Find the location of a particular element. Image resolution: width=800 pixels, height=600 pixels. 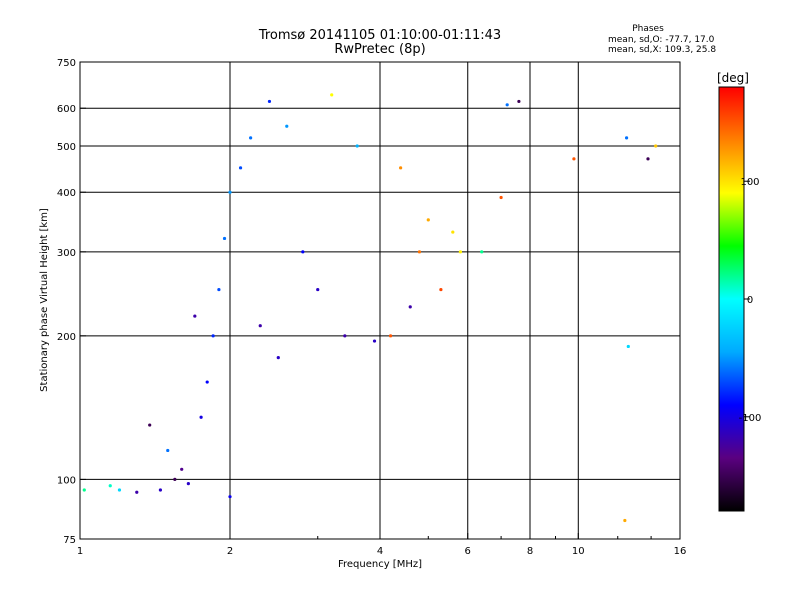

y-tick-label: 500 is located at coordinates (66, 147).